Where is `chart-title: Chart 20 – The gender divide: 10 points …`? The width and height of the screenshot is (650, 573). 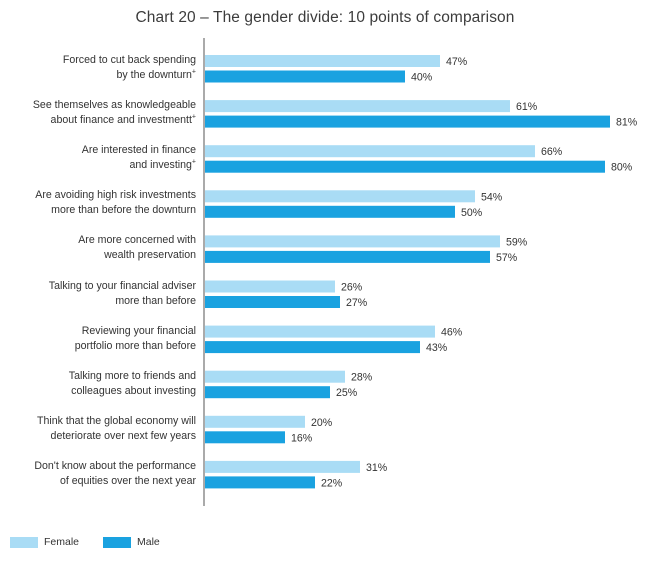 chart-title: Chart 20 – The gender divide: 10 points … is located at coordinates (325, 17).